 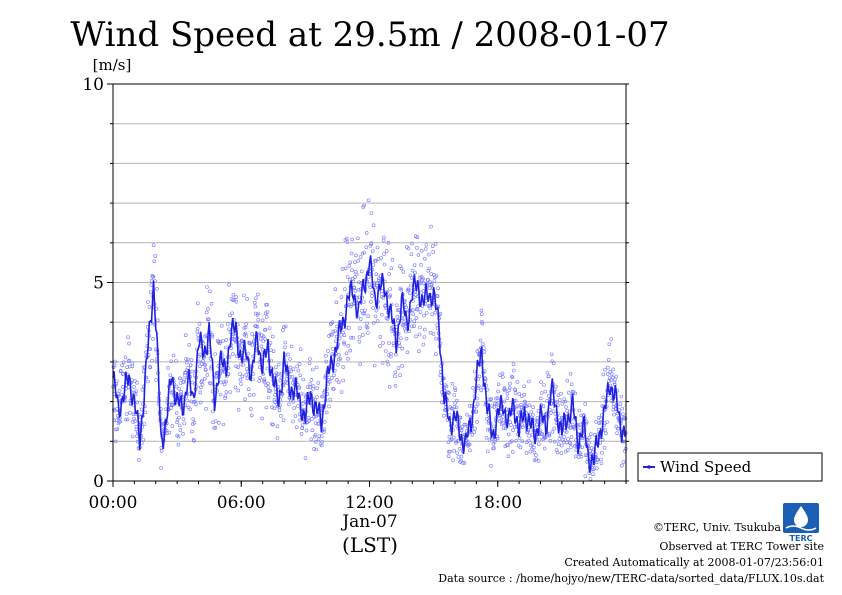 What do you see at coordinates (801, 523) in the screenshot?
I see `terc-logo: TERC` at bounding box center [801, 523].